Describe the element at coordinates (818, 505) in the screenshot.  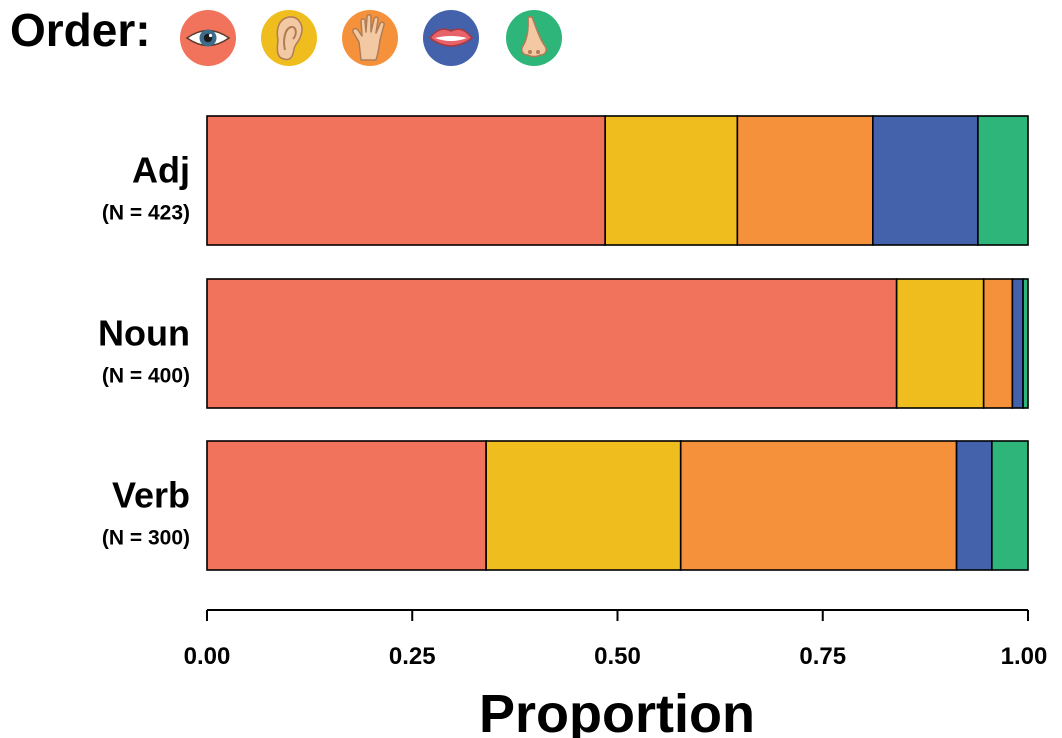
I see `bar-segment-verb-hand` at that location.